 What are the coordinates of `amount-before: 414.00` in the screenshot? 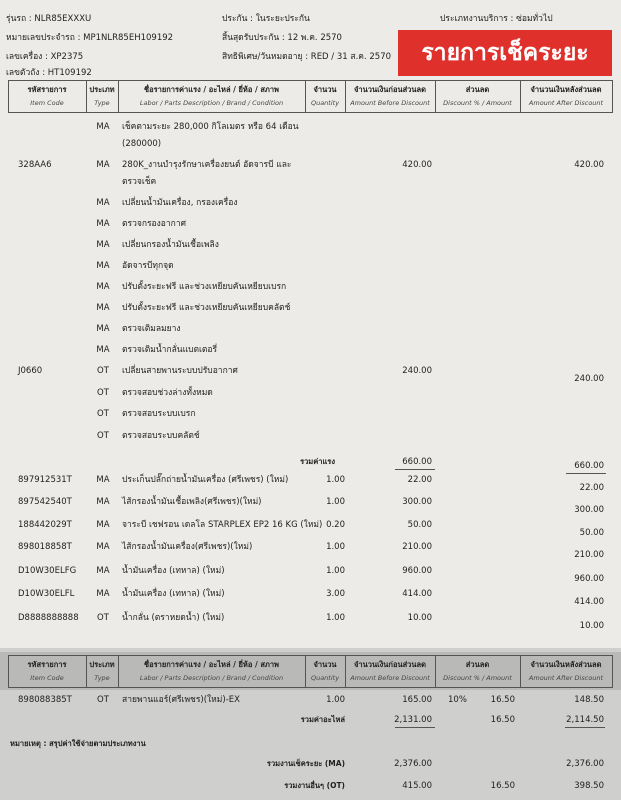 It's located at (417, 594).